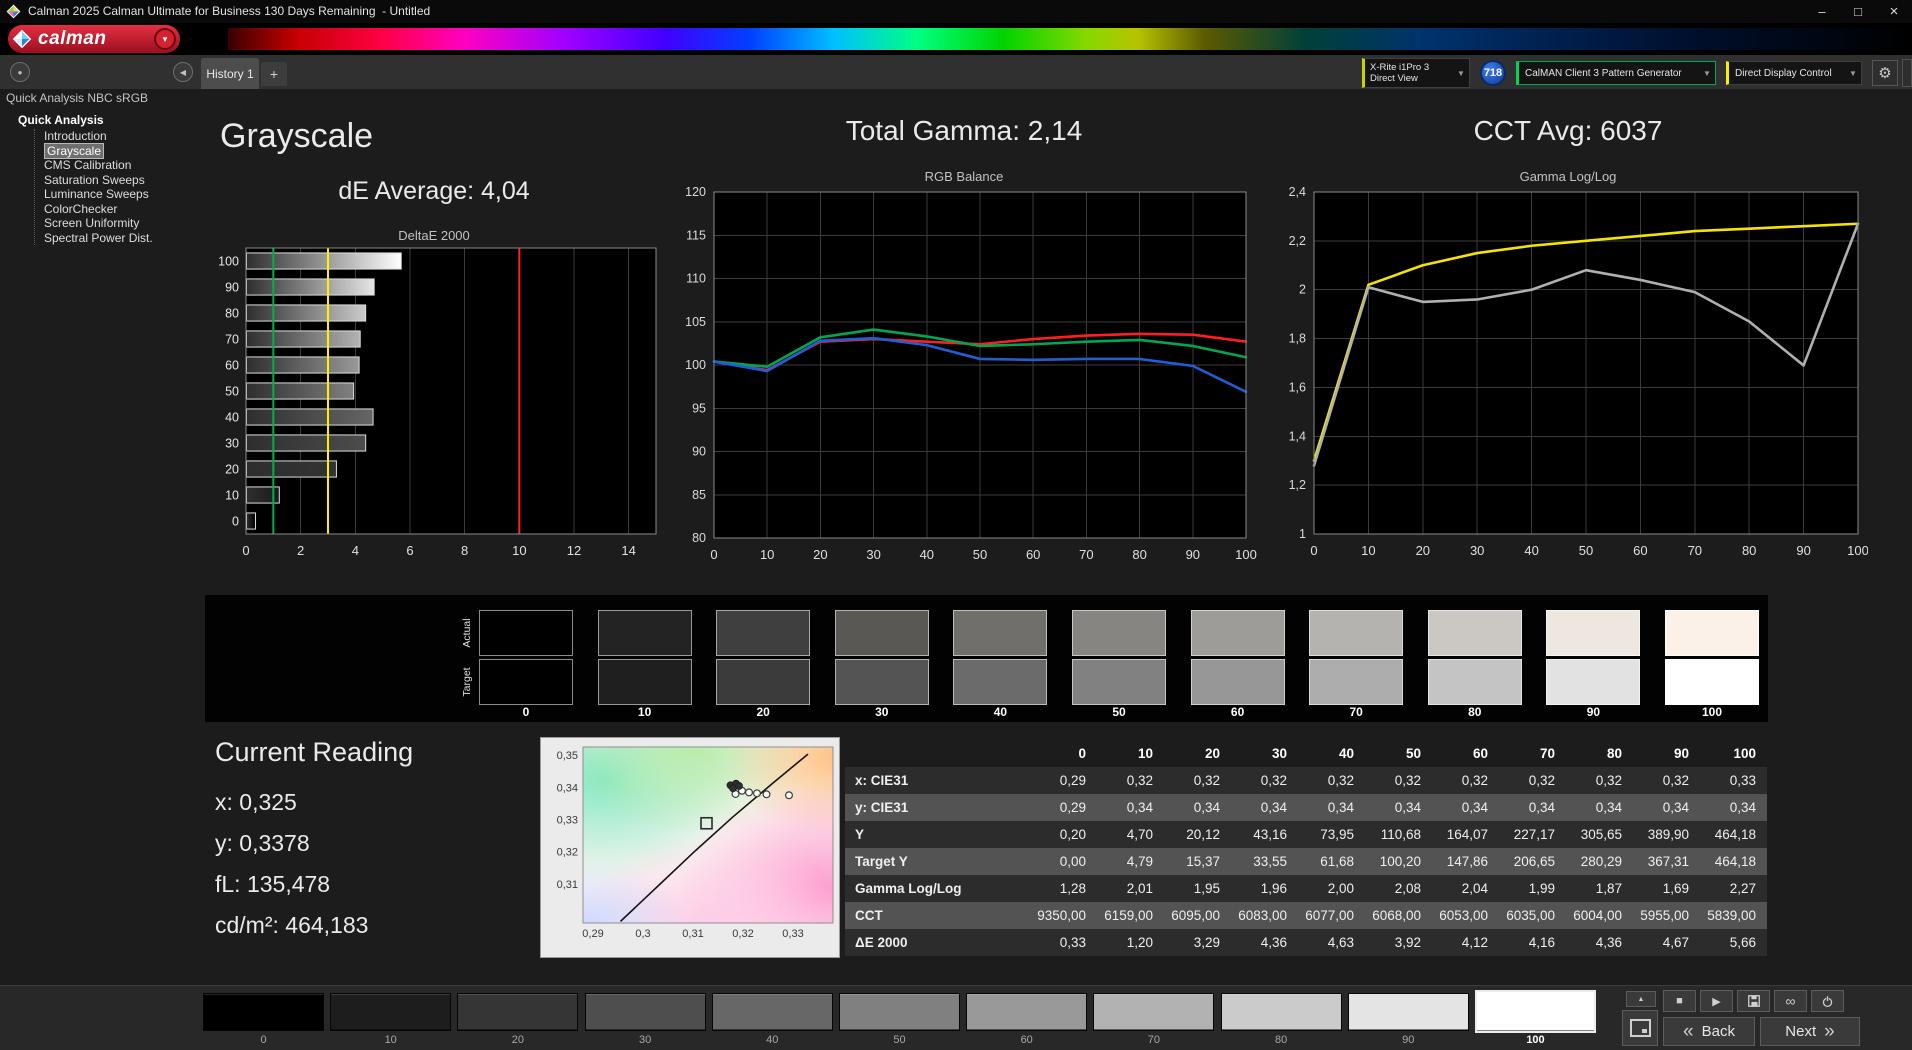 This screenshot has height=1050, width=1912. What do you see at coordinates (81, 208) in the screenshot?
I see `sidebar-item-colorchecker: ColorChecker` at bounding box center [81, 208].